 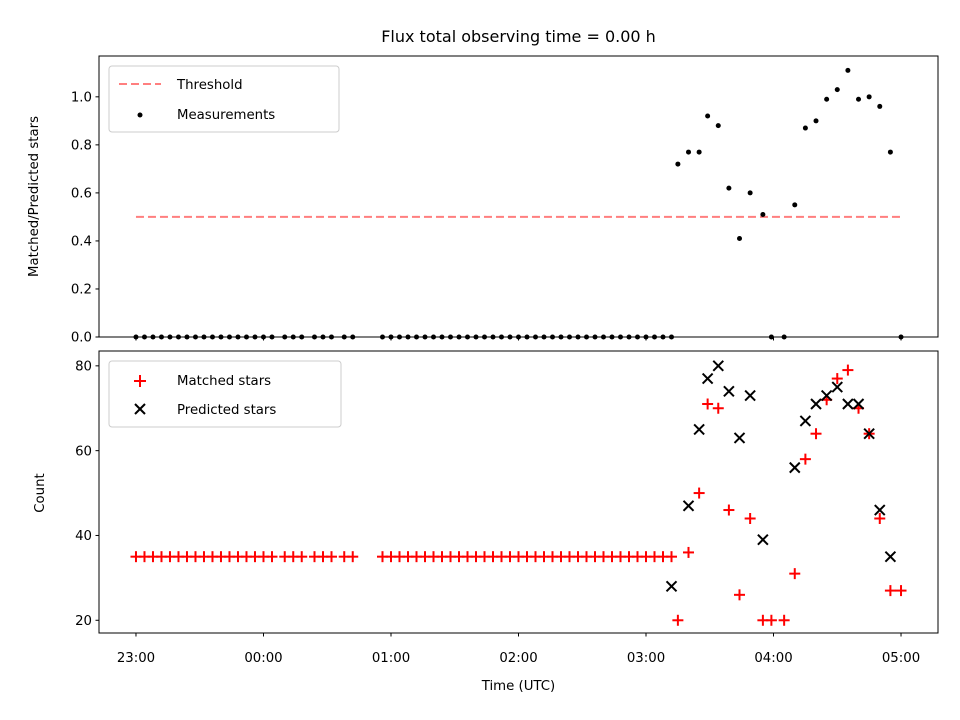 What do you see at coordinates (140, 115) in the screenshot?
I see `measurements-legend-marker` at bounding box center [140, 115].